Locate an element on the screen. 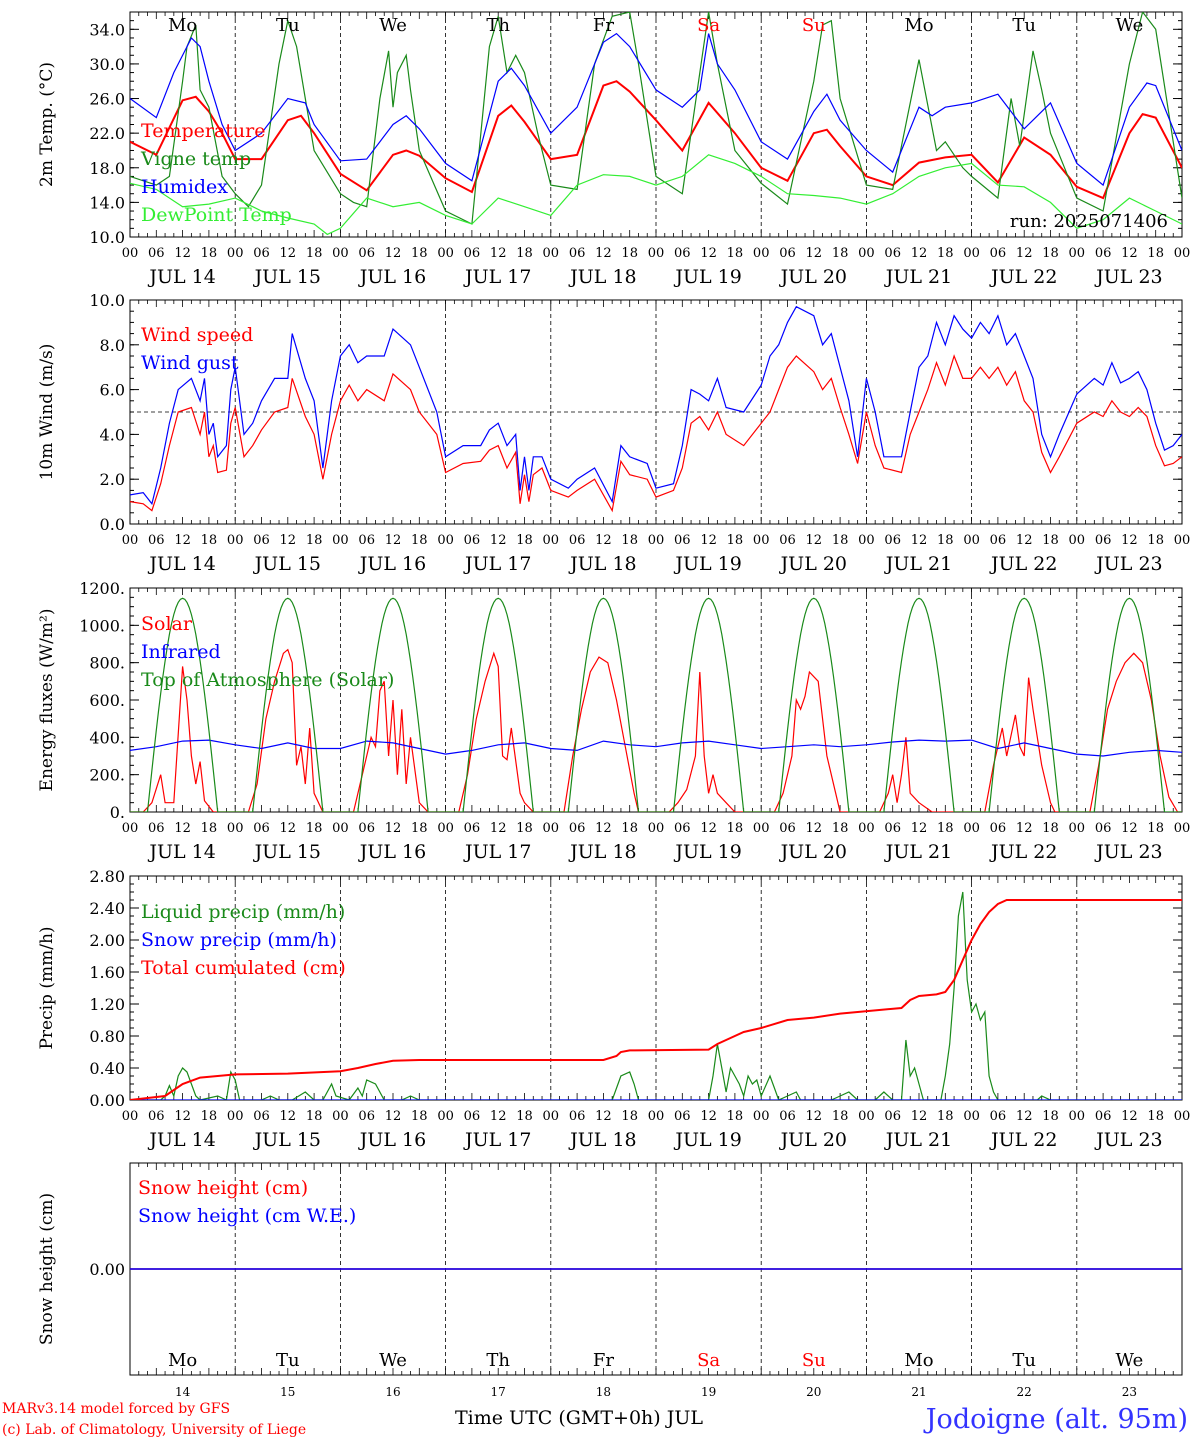 The image size is (1194, 1440). date-label: JUL 14 is located at coordinates (181, 1140).